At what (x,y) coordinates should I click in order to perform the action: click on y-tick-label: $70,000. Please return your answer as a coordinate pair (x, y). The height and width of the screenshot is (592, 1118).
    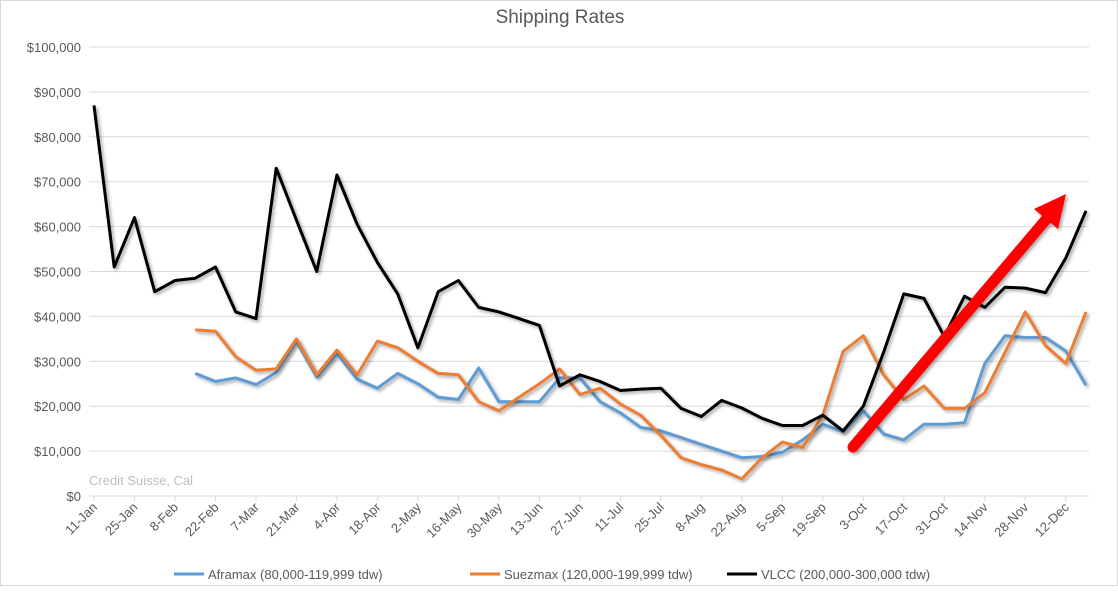
    Looking at the image, I should click on (57, 182).